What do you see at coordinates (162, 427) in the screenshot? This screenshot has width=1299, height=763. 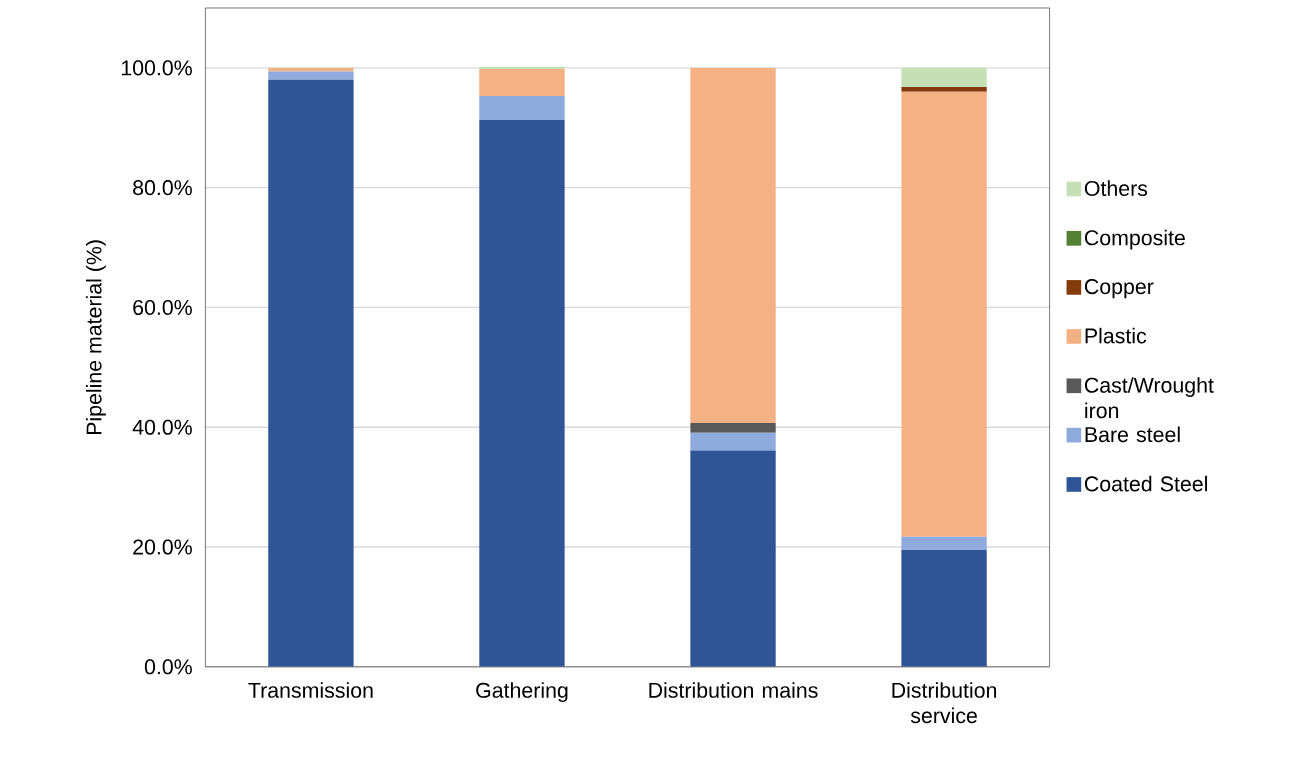 I see `y-tick-label: 40.0%` at bounding box center [162, 427].